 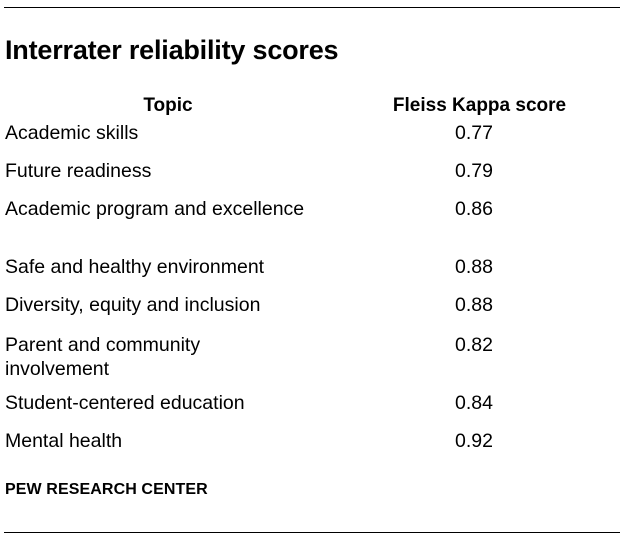 I want to click on source-credit: PEW RESEARCH CENTER, so click(x=106, y=489).